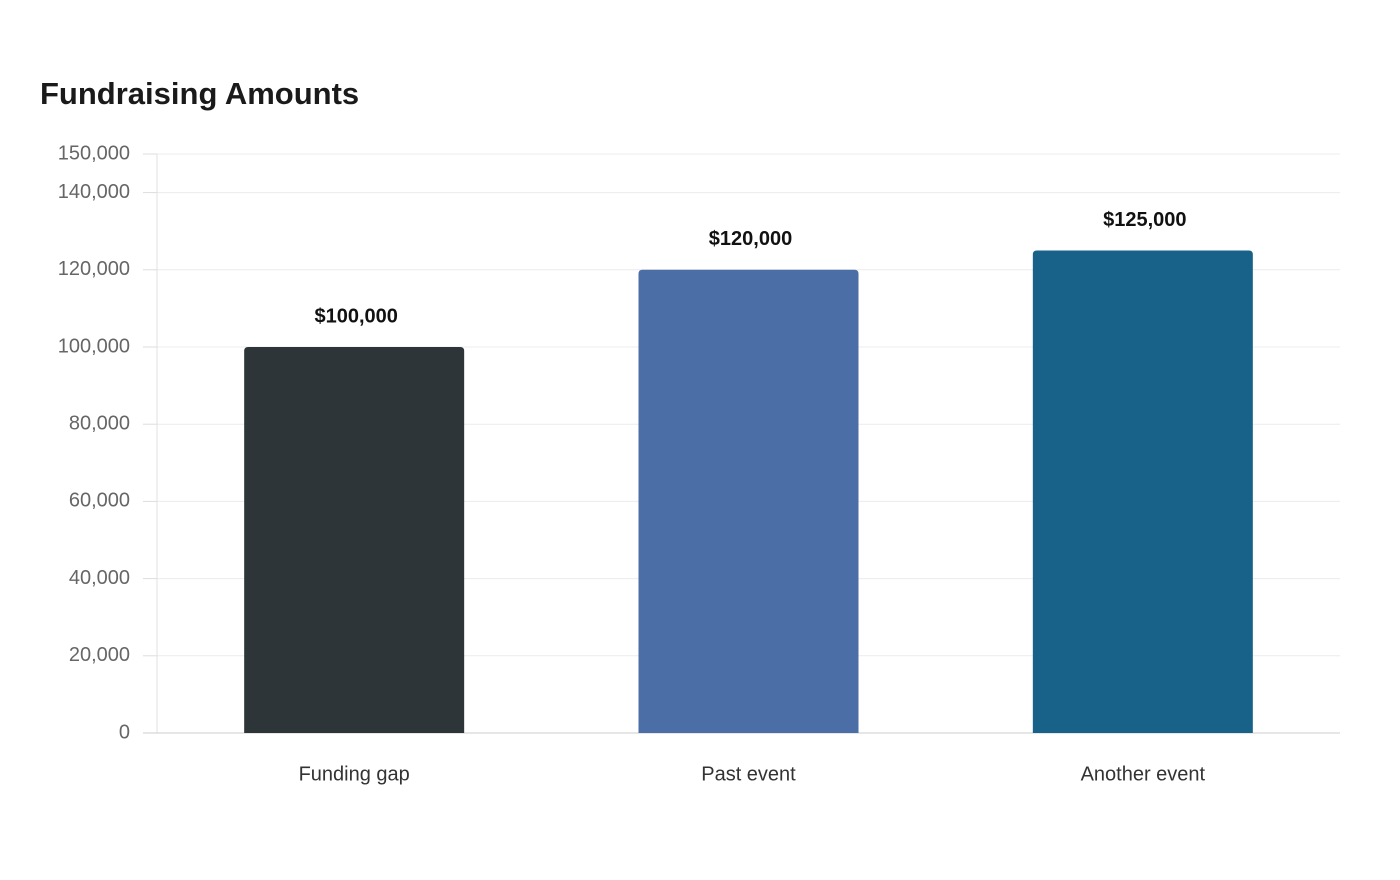  I want to click on x-tick-label: Funding gap, so click(354, 774).